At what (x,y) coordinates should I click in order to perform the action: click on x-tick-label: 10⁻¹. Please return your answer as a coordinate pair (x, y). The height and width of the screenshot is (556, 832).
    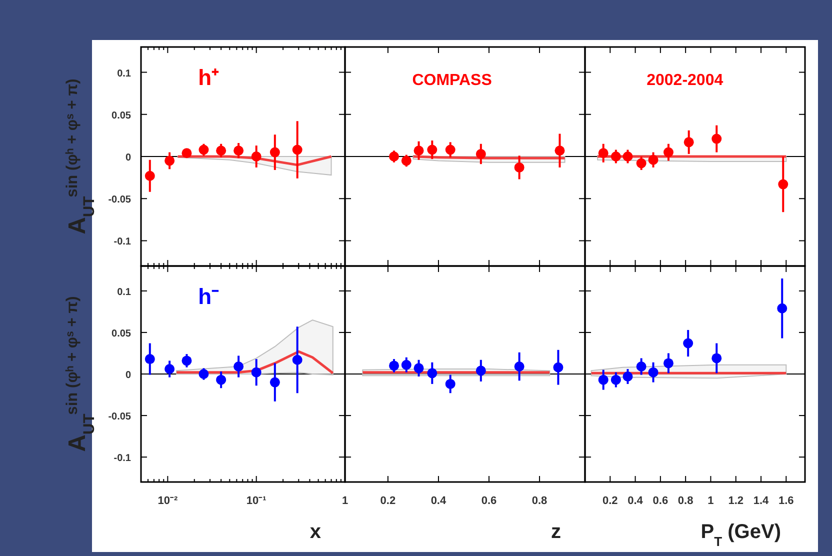
    Looking at the image, I should click on (256, 501).